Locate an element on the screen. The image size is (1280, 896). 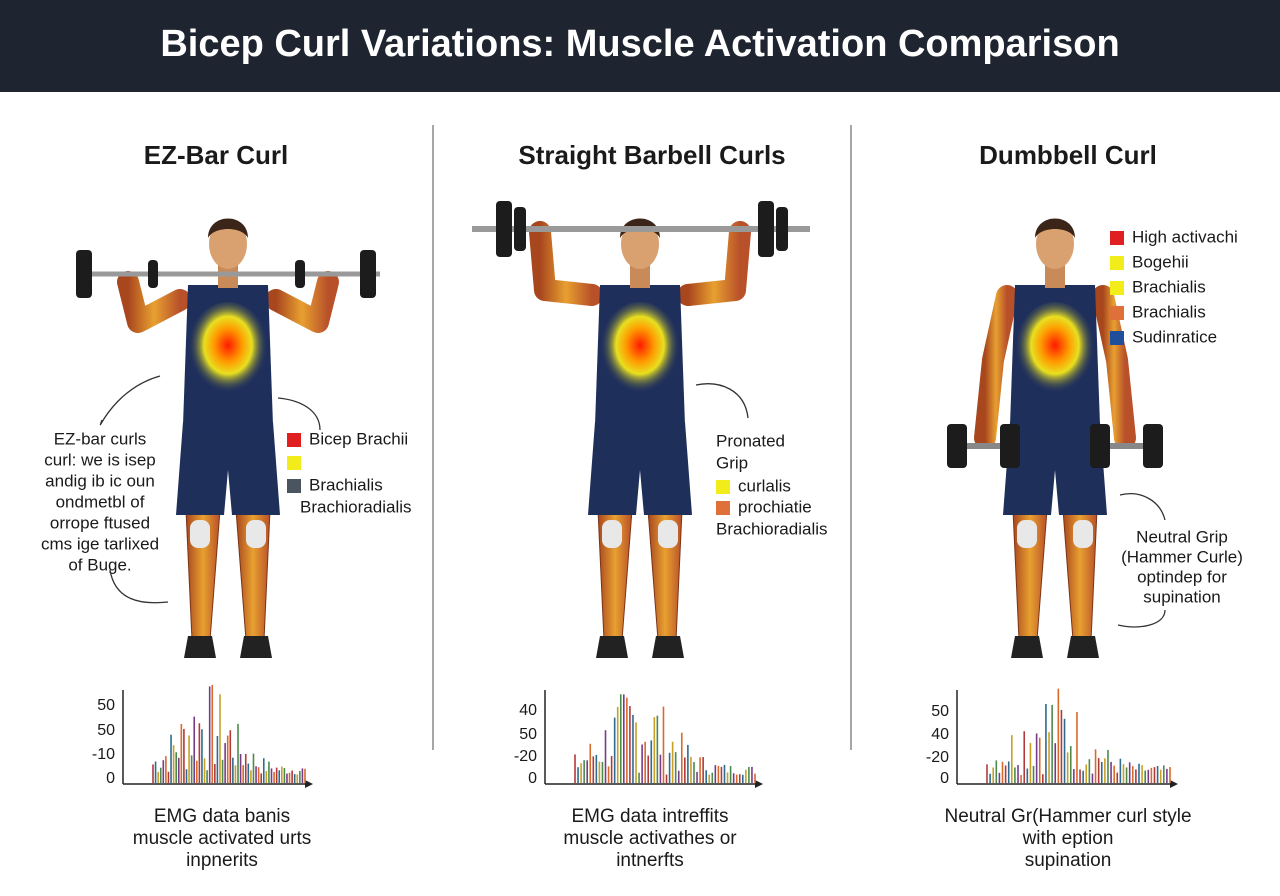
caption: with eption is located at coordinates (1068, 838).